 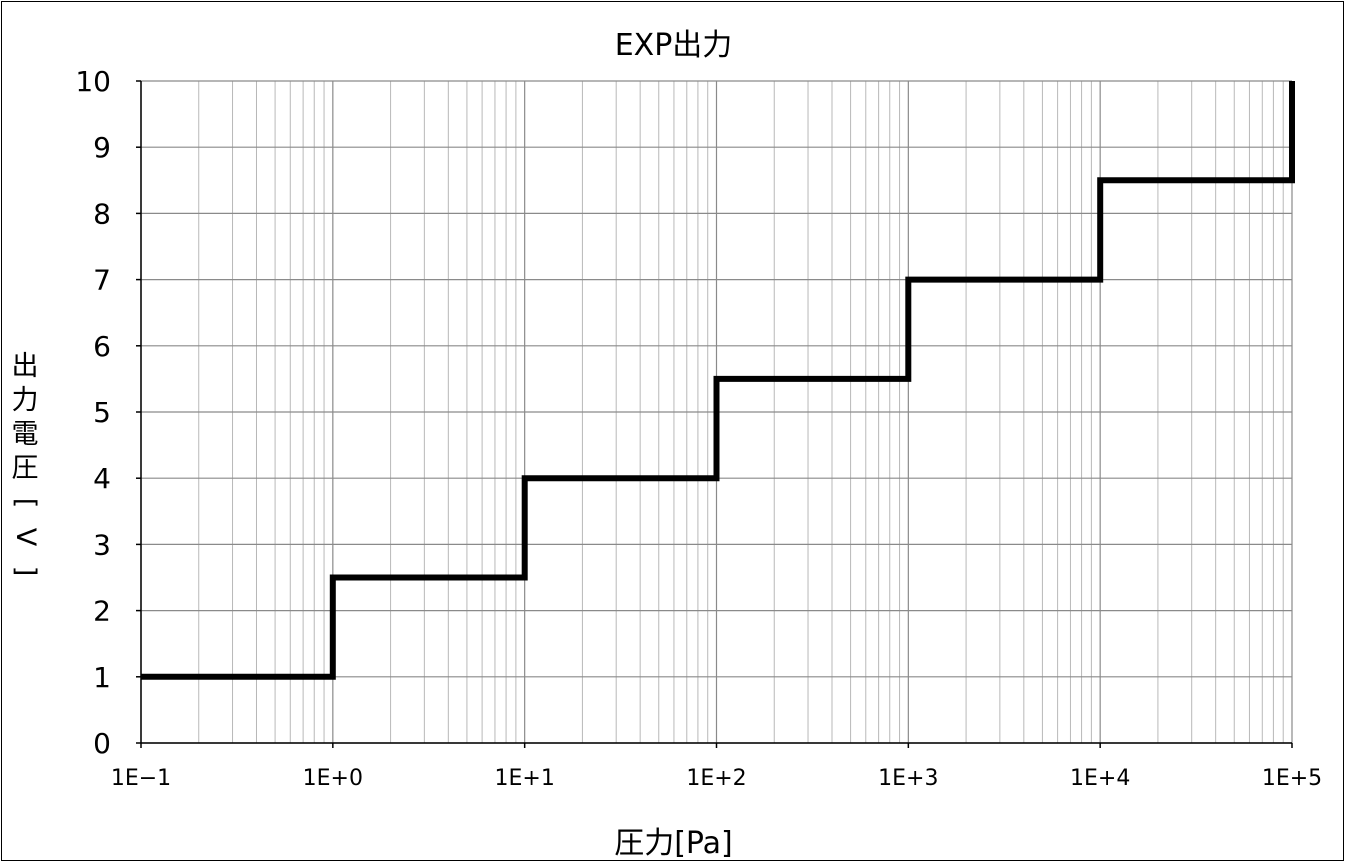 What do you see at coordinates (25, 400) in the screenshot?
I see `y-axis-label-char: 力` at bounding box center [25, 400].